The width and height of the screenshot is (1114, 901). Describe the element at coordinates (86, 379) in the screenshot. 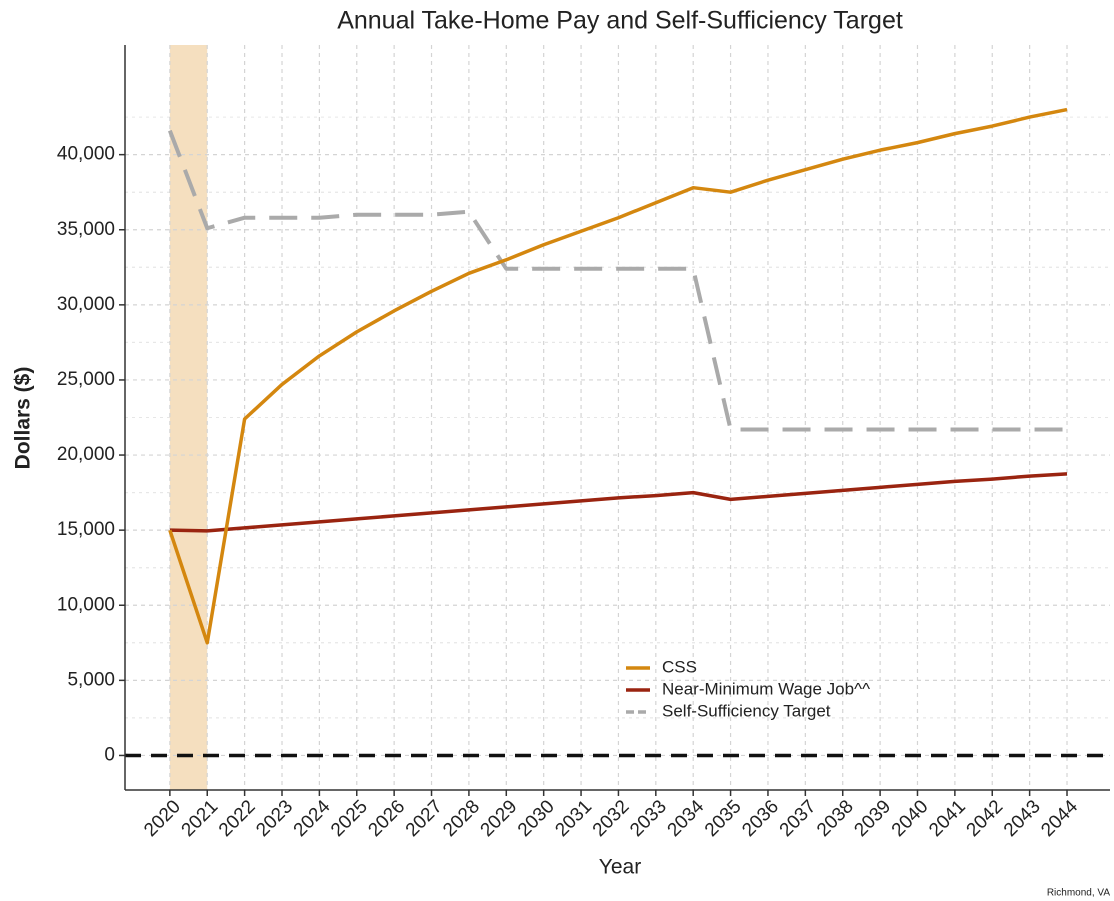

I see `y-tick-label: 25,000` at that location.